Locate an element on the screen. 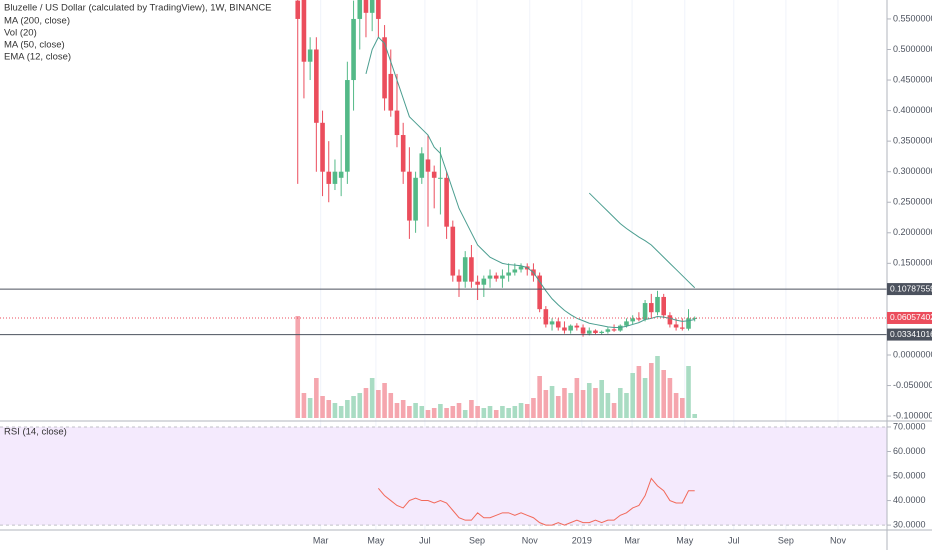 The height and width of the screenshot is (555, 932). y-tick-label: 0.30000000 is located at coordinates (912, 171).